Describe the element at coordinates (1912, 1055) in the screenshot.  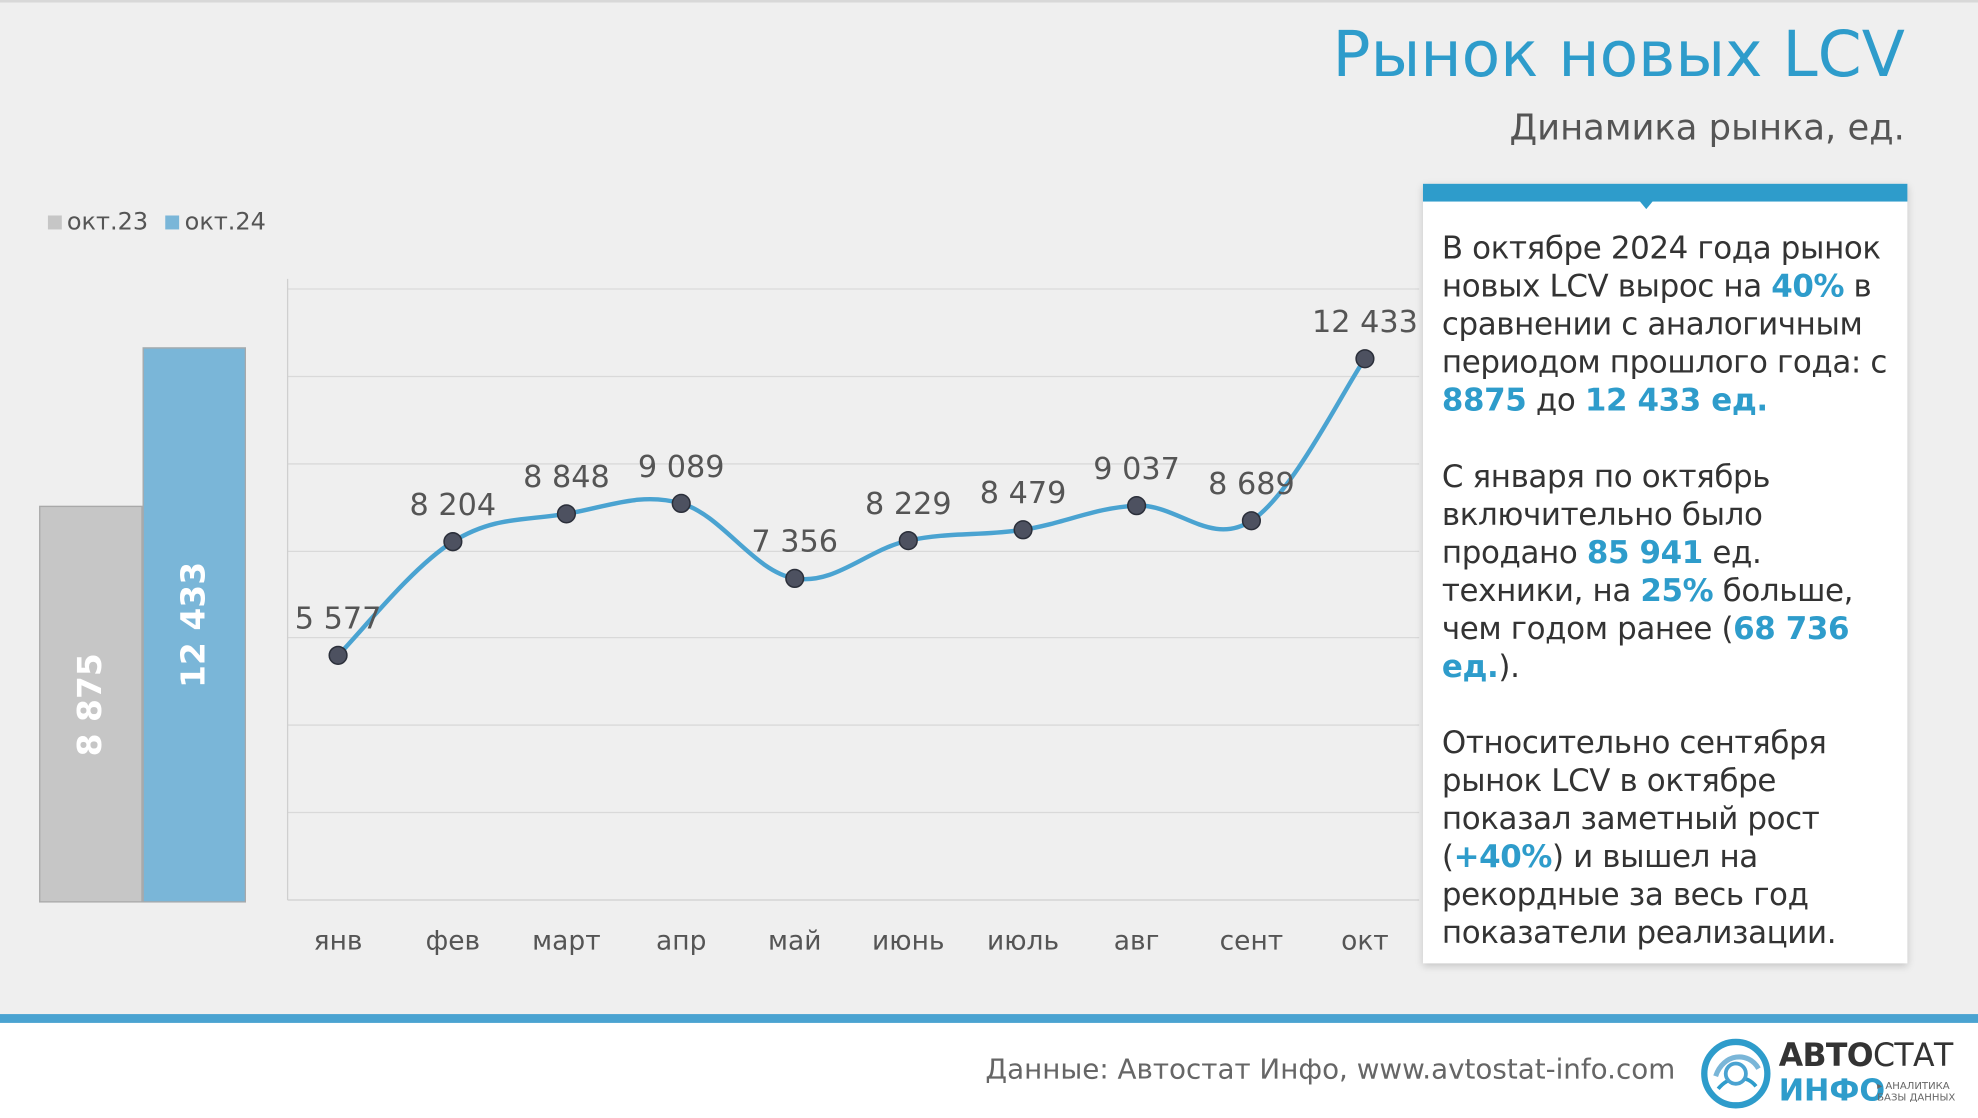
I see `logo-word-stat: СТАТ` at that location.